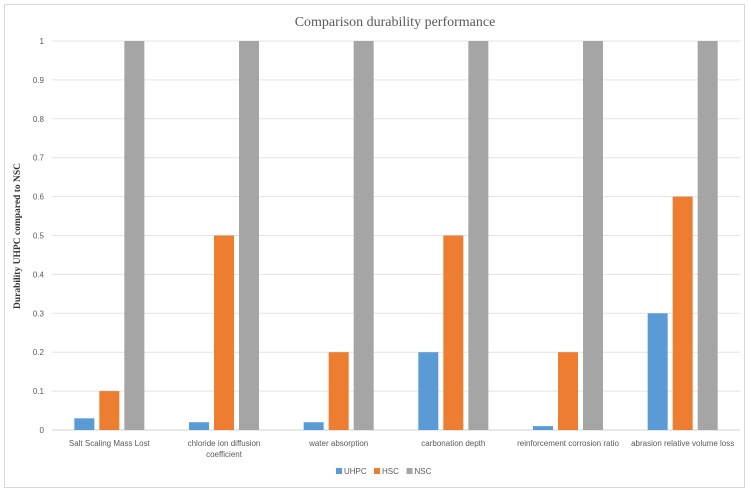 The width and height of the screenshot is (750, 494). What do you see at coordinates (39, 236) in the screenshot?
I see `y-tick-label: 0.5` at bounding box center [39, 236].